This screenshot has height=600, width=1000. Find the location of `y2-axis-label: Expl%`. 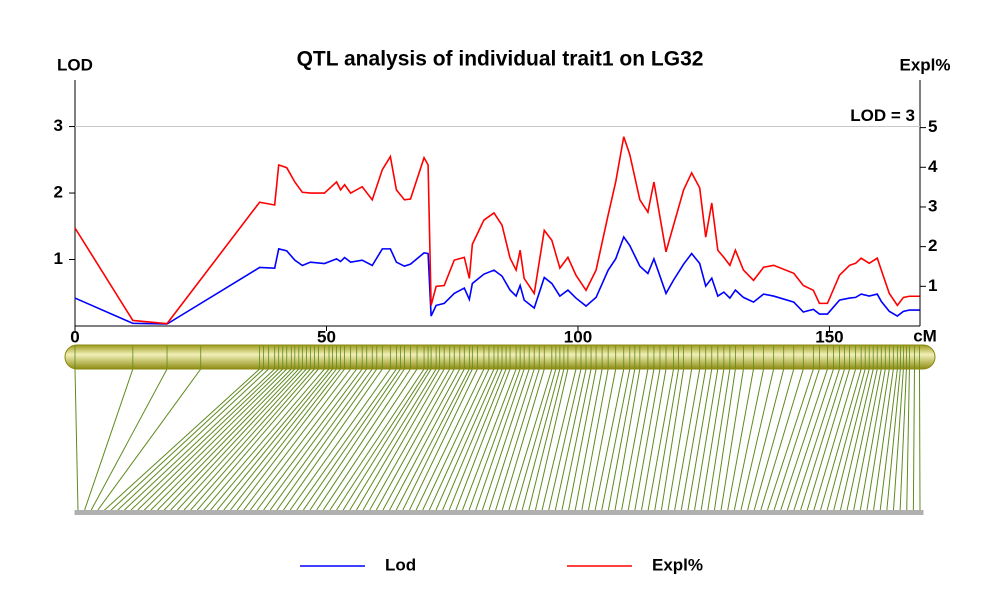

y2-axis-label: Expl% is located at coordinates (924, 64).